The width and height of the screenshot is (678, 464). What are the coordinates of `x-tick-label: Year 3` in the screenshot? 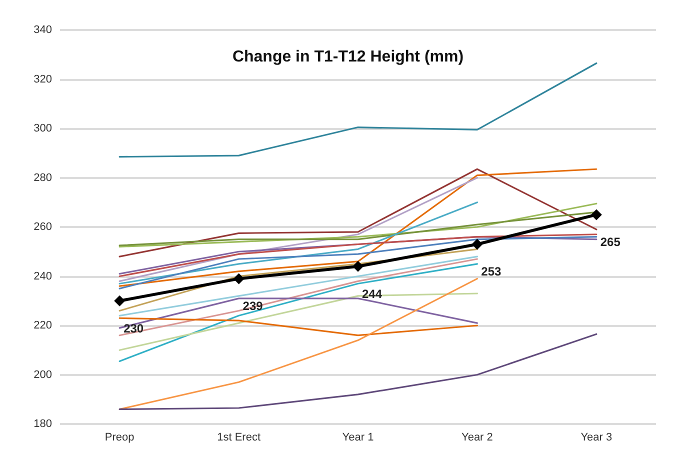 It's located at (596, 438).